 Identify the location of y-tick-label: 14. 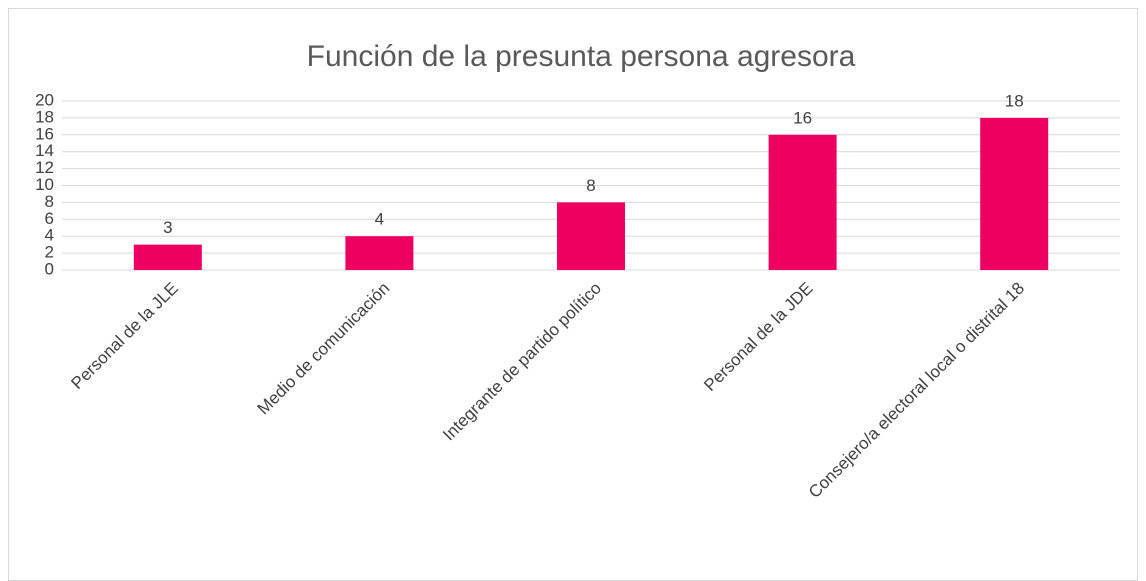
(44, 150).